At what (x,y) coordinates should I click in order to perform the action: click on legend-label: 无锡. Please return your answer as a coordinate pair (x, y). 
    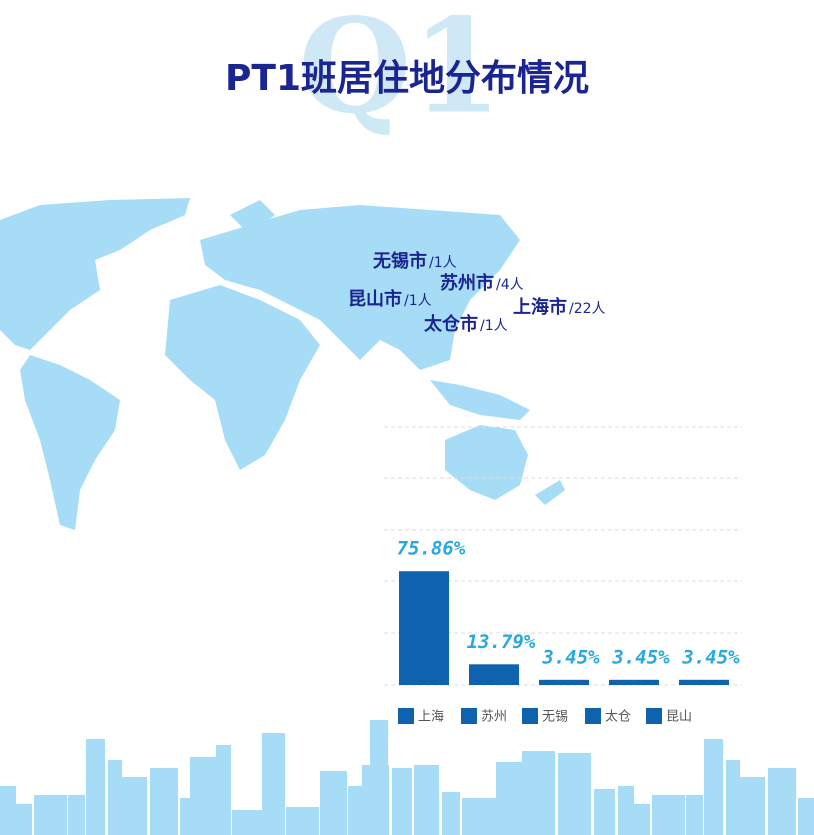
    Looking at the image, I should click on (555, 717).